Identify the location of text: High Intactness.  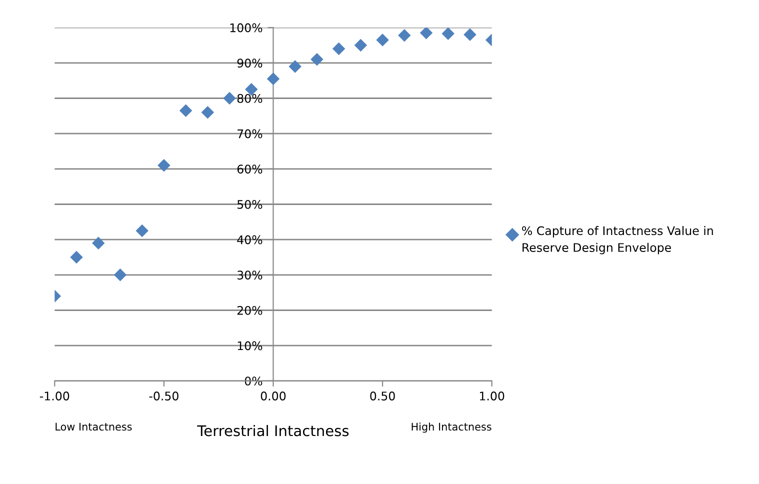
(452, 427).